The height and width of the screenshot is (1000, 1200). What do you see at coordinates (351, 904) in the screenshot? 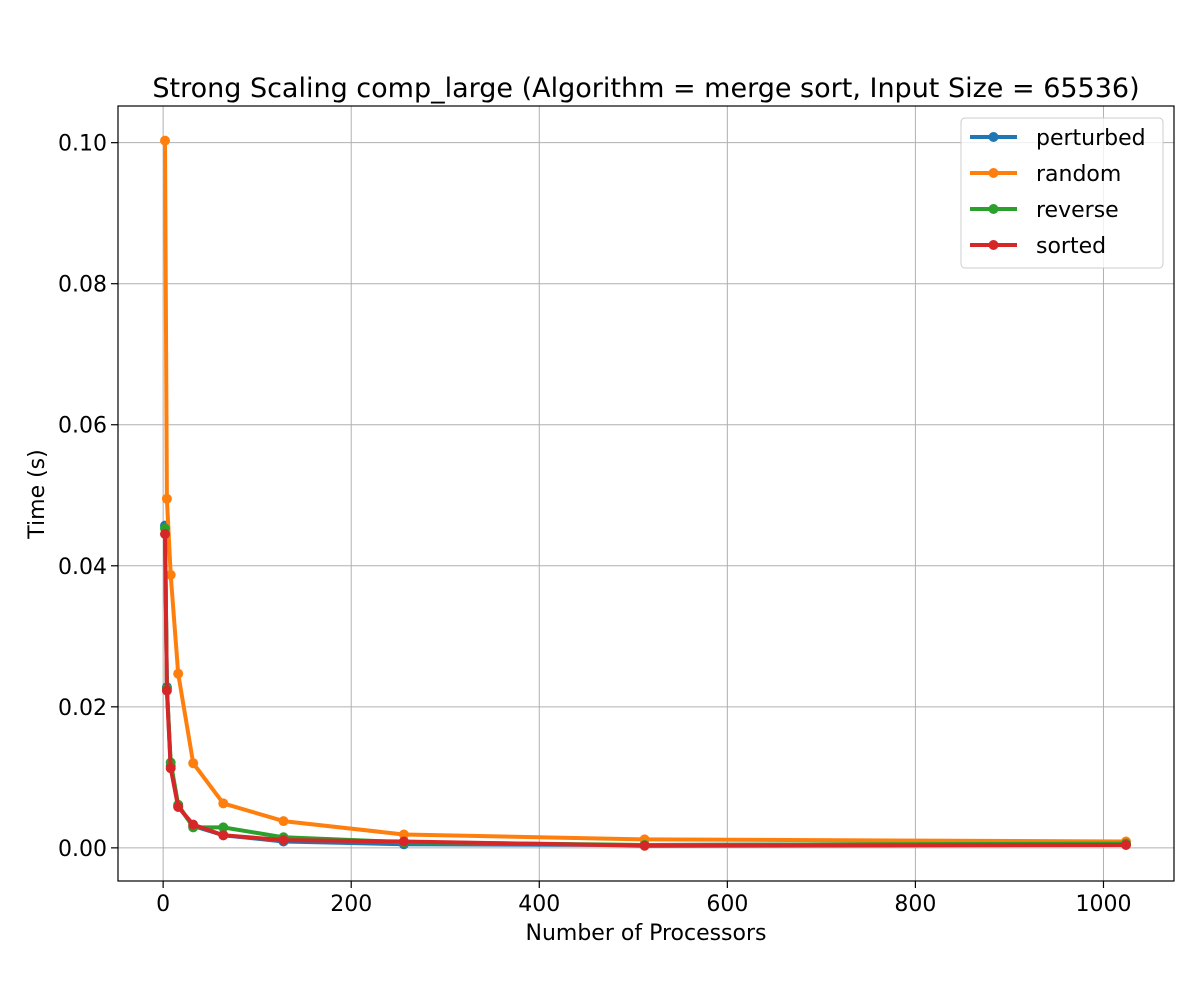
I see `x-tick-label: 200` at bounding box center [351, 904].